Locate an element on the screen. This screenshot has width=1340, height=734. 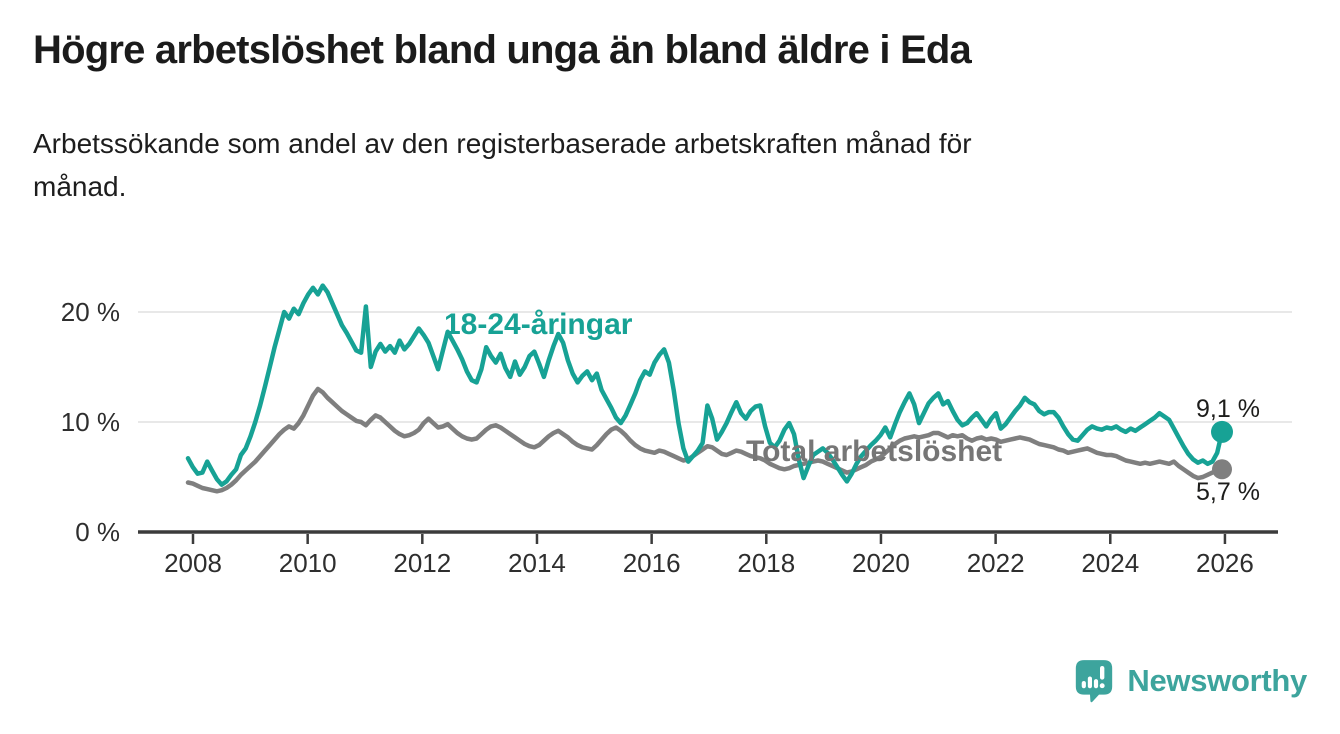
y-tick-label: 0 % is located at coordinates (97, 532).